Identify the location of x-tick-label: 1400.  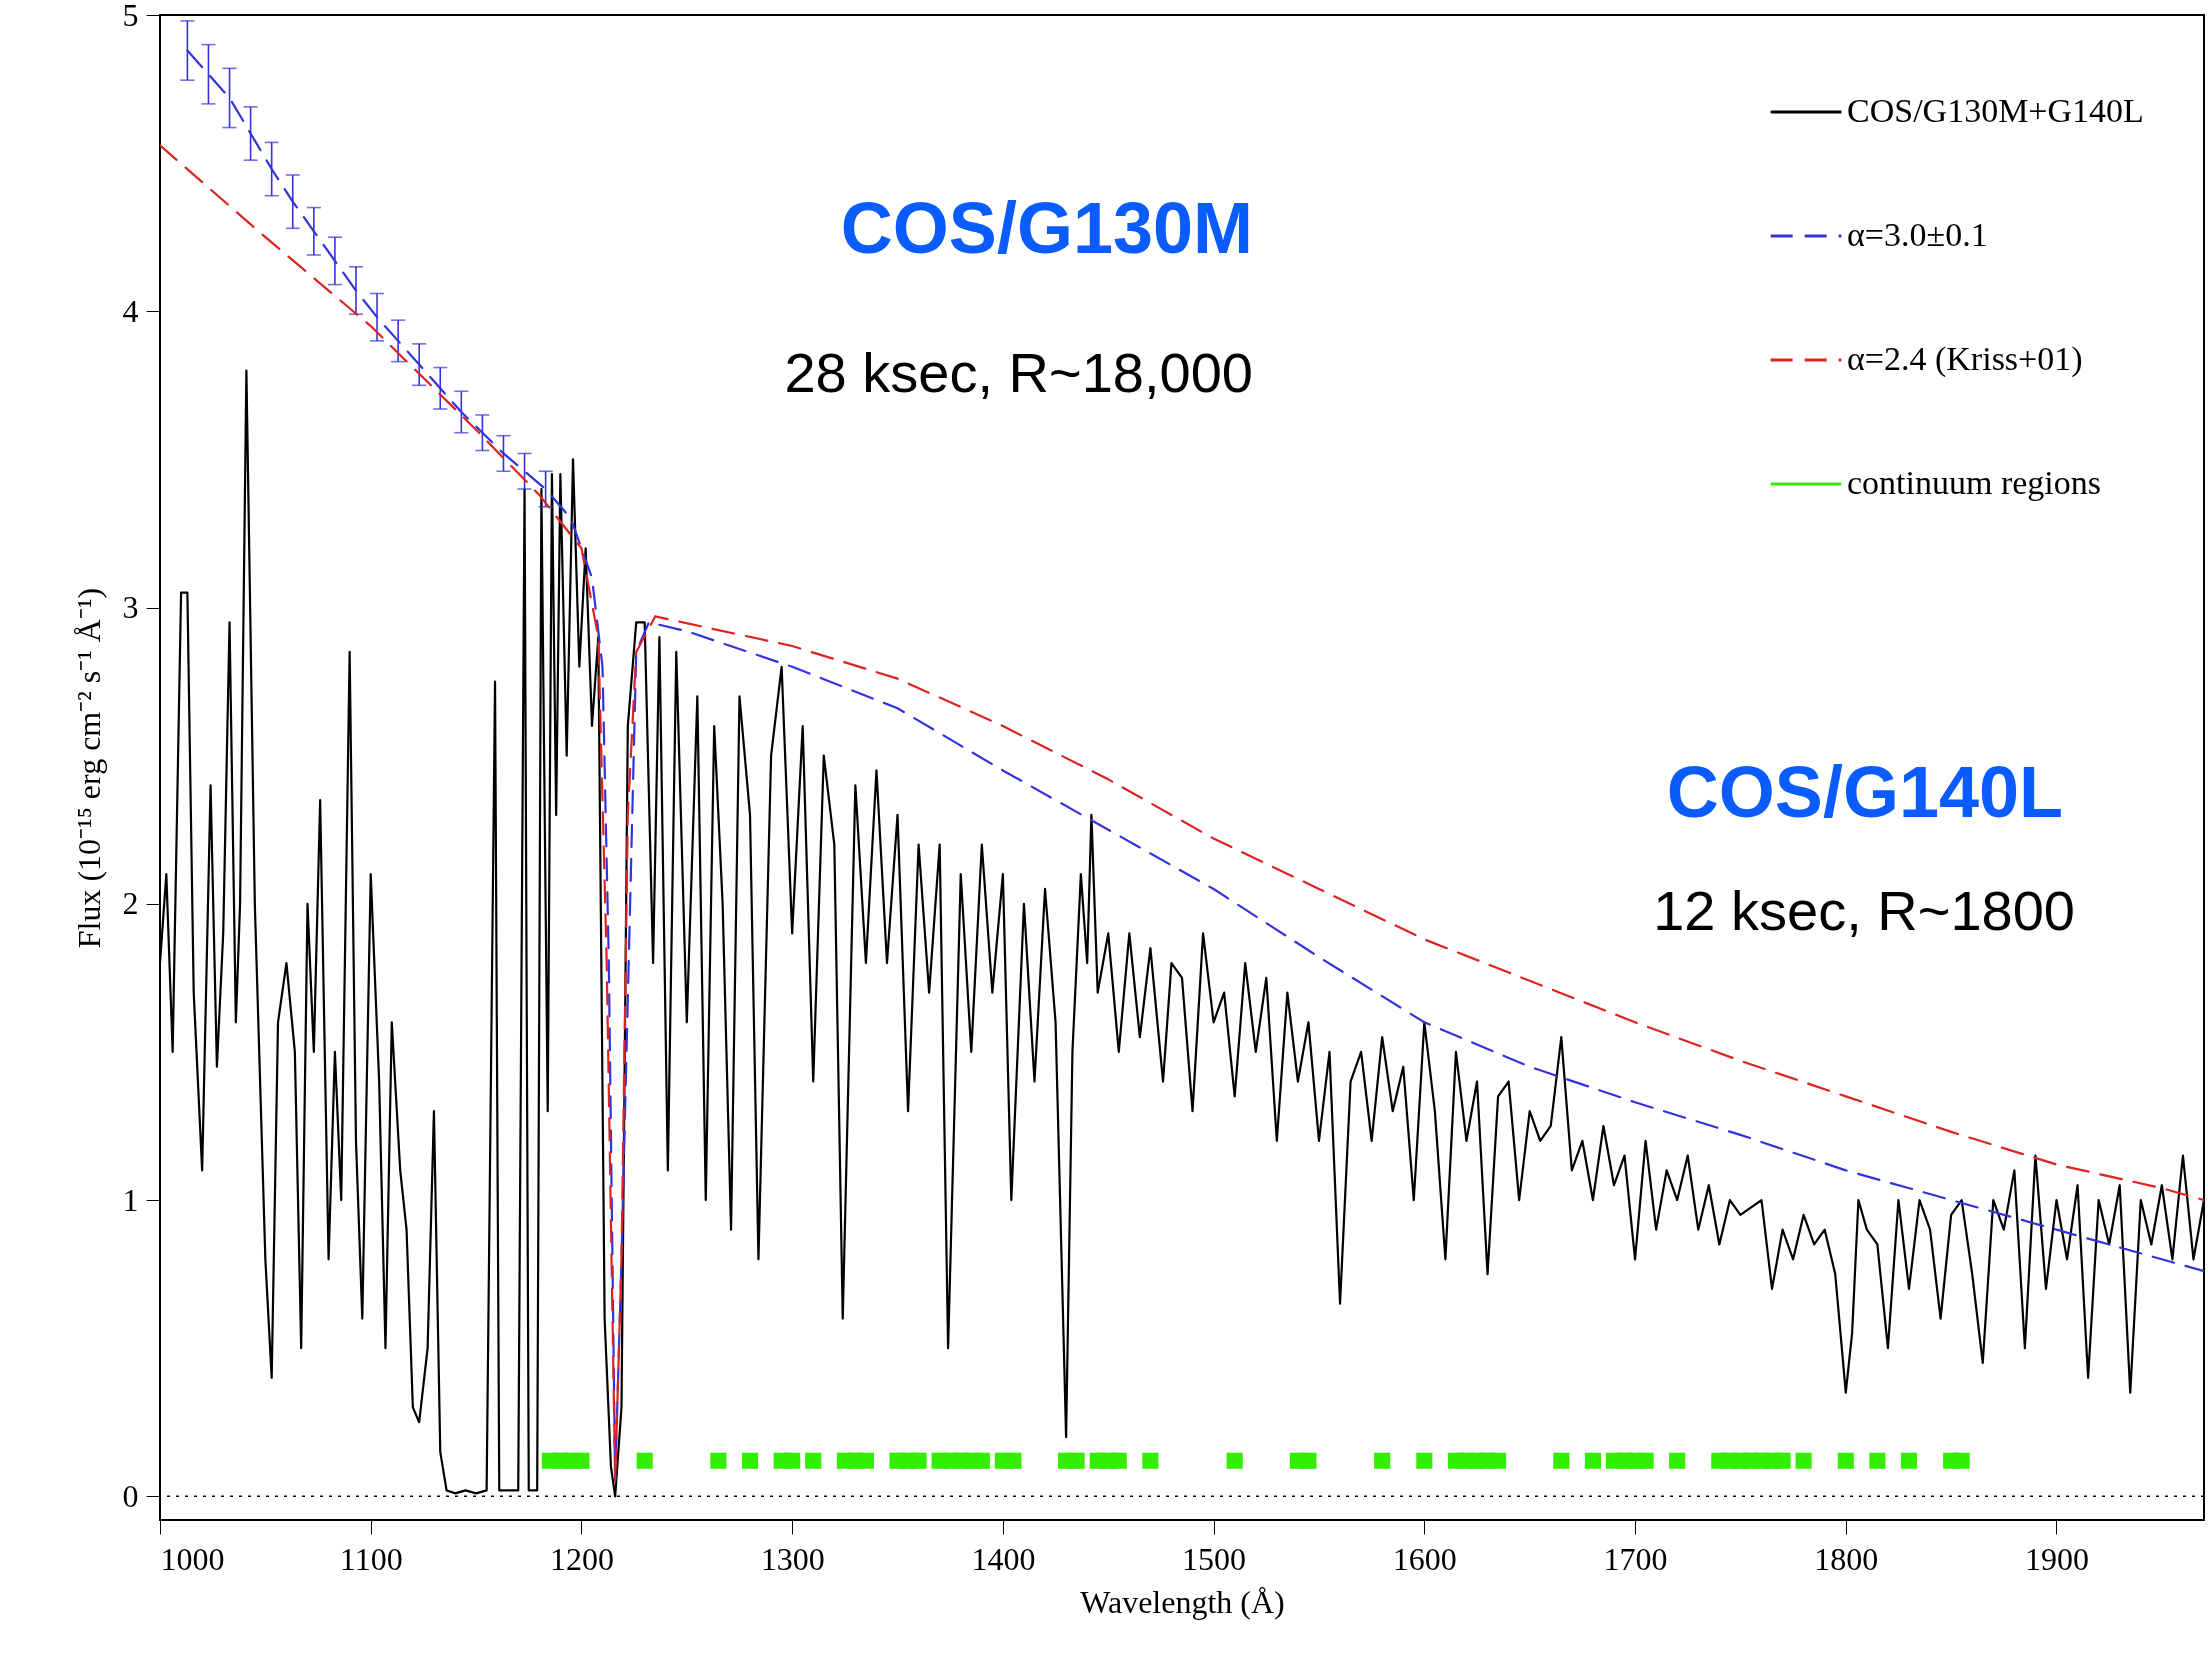
(1003, 1558).